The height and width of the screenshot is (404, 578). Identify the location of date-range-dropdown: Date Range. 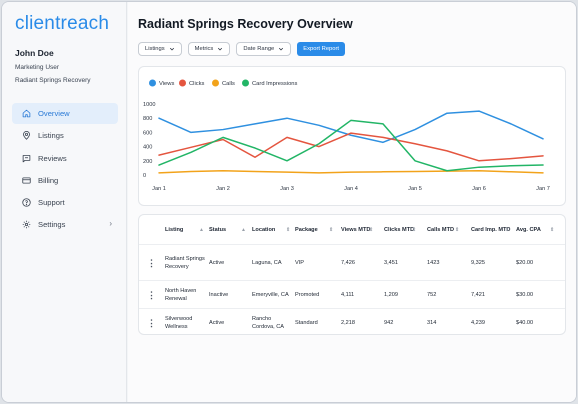
(264, 49).